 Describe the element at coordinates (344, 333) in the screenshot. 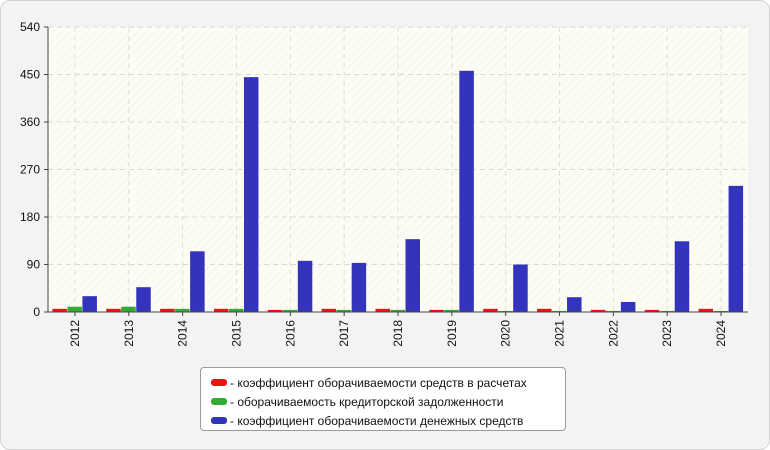

I see `x-tick-label: 2017` at that location.